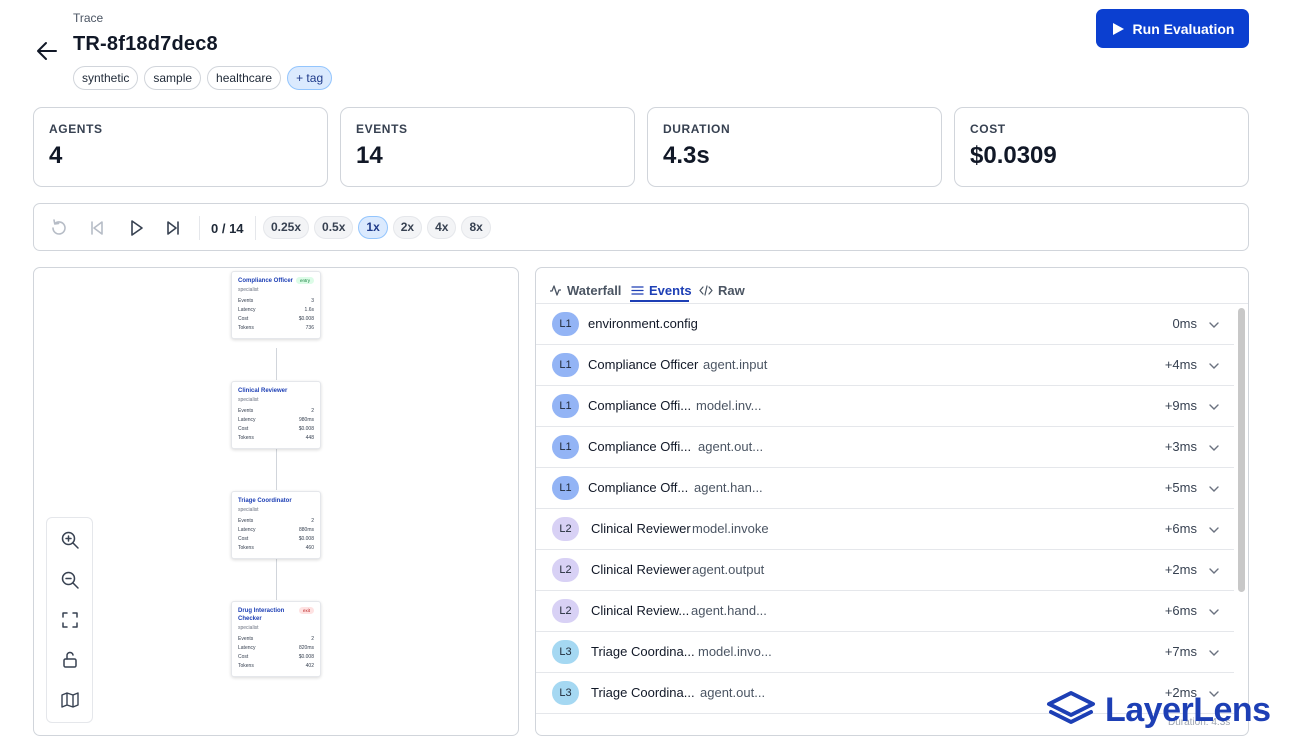 Image resolution: width=1294 pixels, height=748 pixels. What do you see at coordinates (885, 652) in the screenshot?
I see `event-row: L3 Triage Coordina... model.invo... +7ms` at bounding box center [885, 652].